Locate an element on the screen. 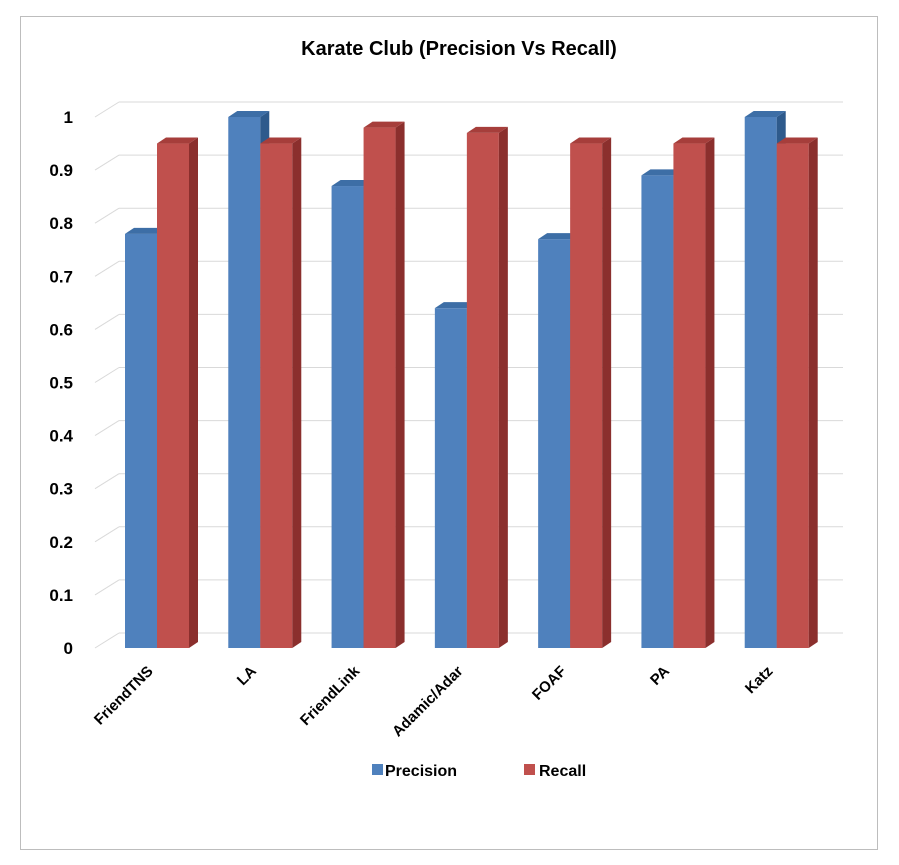 This screenshot has width=899, height=865. bar-recall-katz is located at coordinates (797, 393).